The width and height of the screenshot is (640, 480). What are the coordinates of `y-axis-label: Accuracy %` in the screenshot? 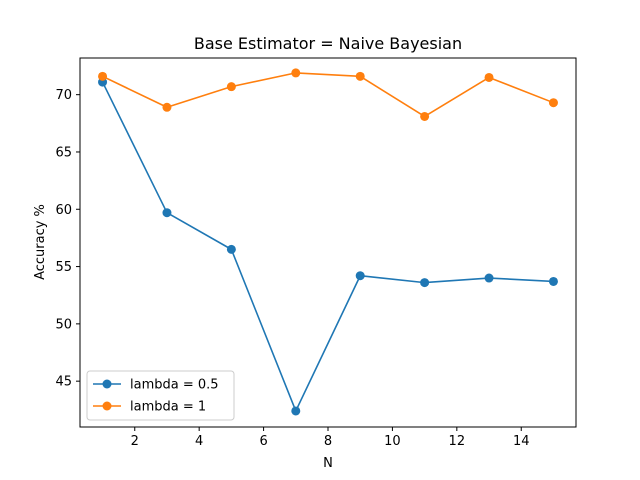 It's located at (40, 242).